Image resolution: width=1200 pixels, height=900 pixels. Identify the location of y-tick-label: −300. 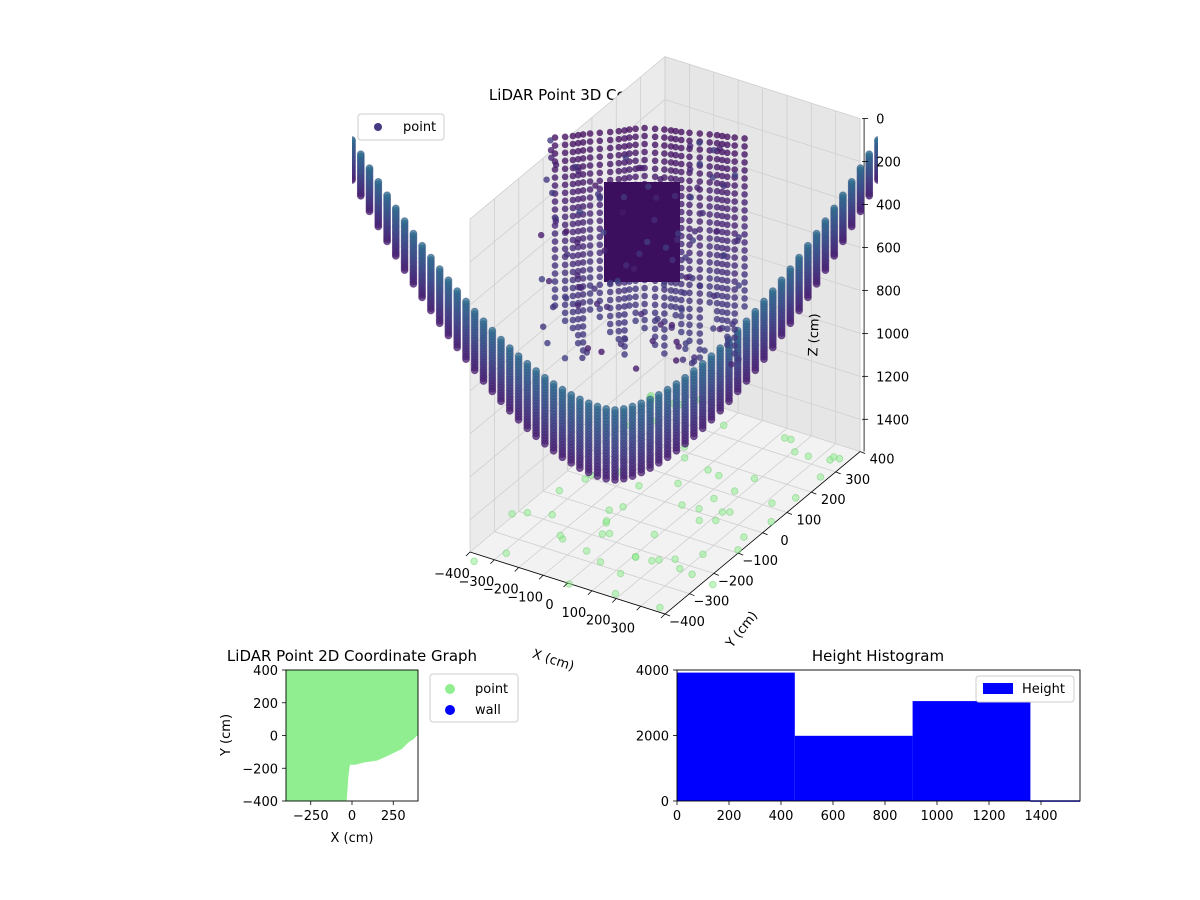
(712, 602).